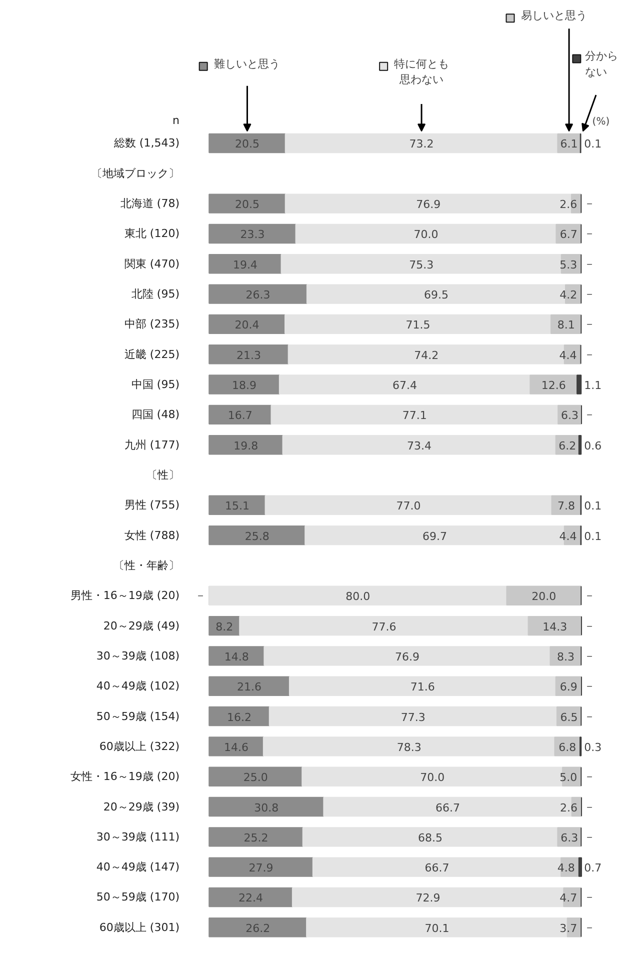 The height and width of the screenshot is (953, 633). I want to click on data-label: 0.1, so click(593, 536).